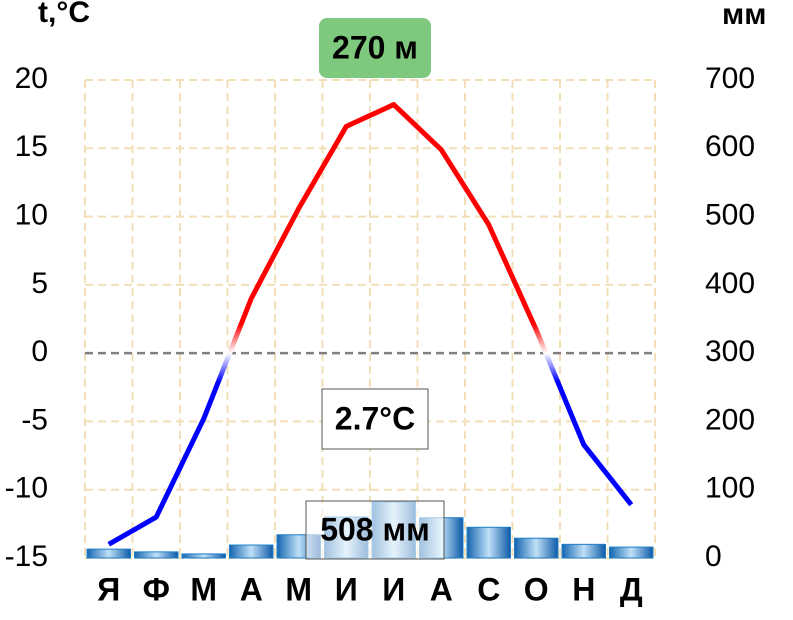 Image resolution: width=793 pixels, height=620 pixels. I want to click on y2-tick-label: 400, so click(730, 283).